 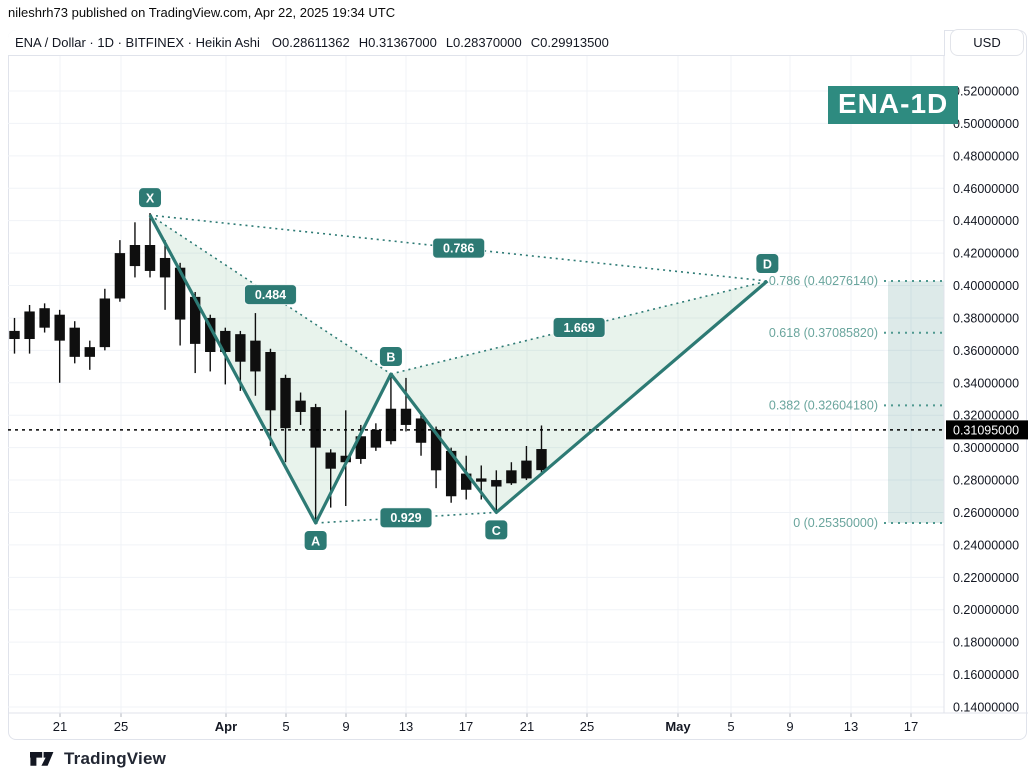 I want to click on x-axis-label: Apr, so click(x=226, y=726).